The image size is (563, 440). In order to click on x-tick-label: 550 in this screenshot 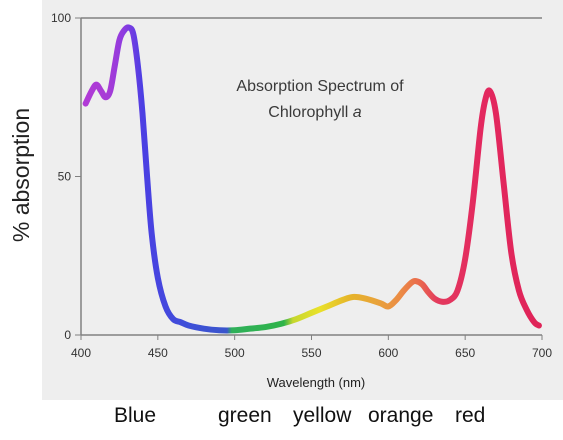, I will do `click(311, 353)`.